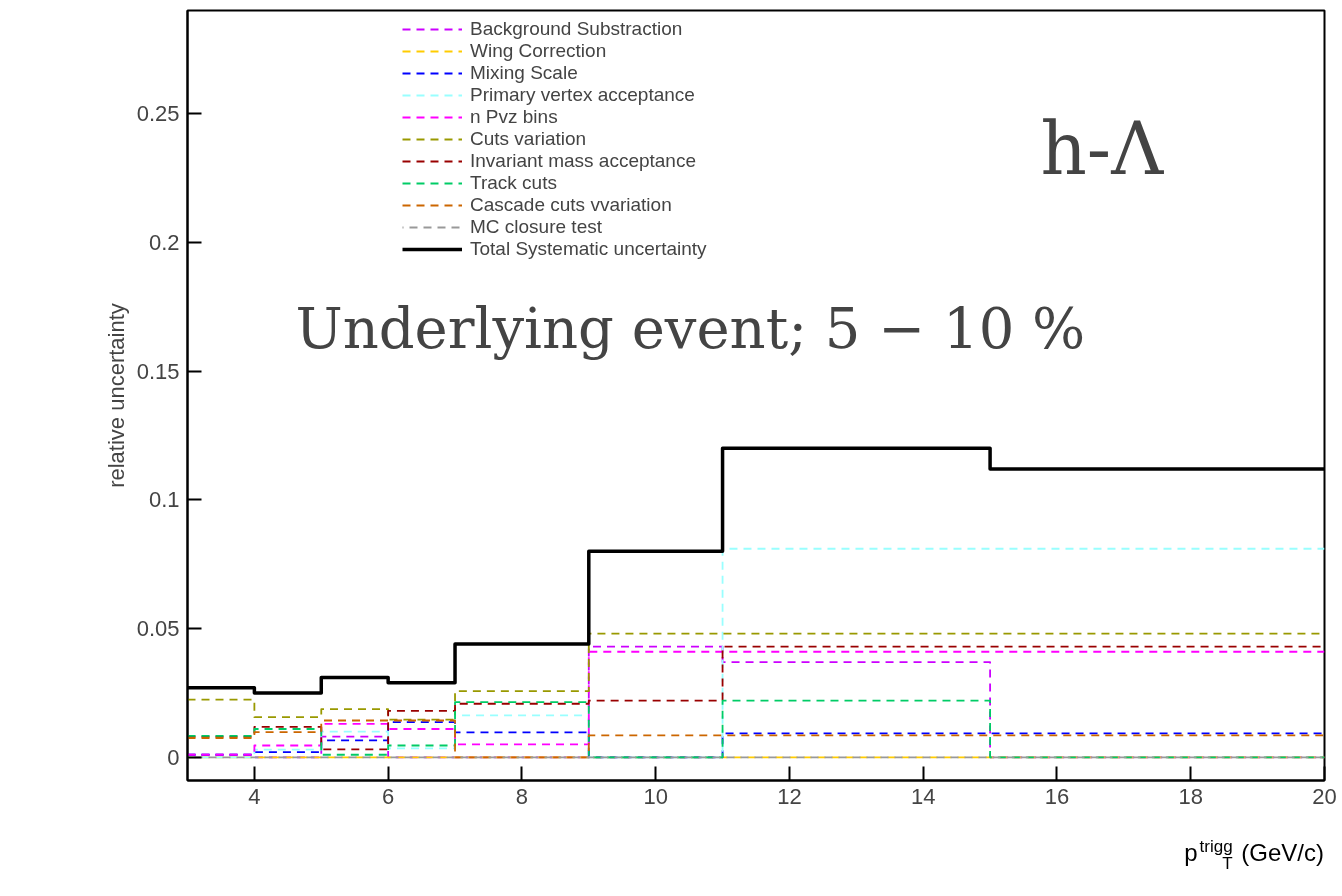  Describe the element at coordinates (164, 242) in the screenshot. I see `y-tick-label: 0.2` at that location.